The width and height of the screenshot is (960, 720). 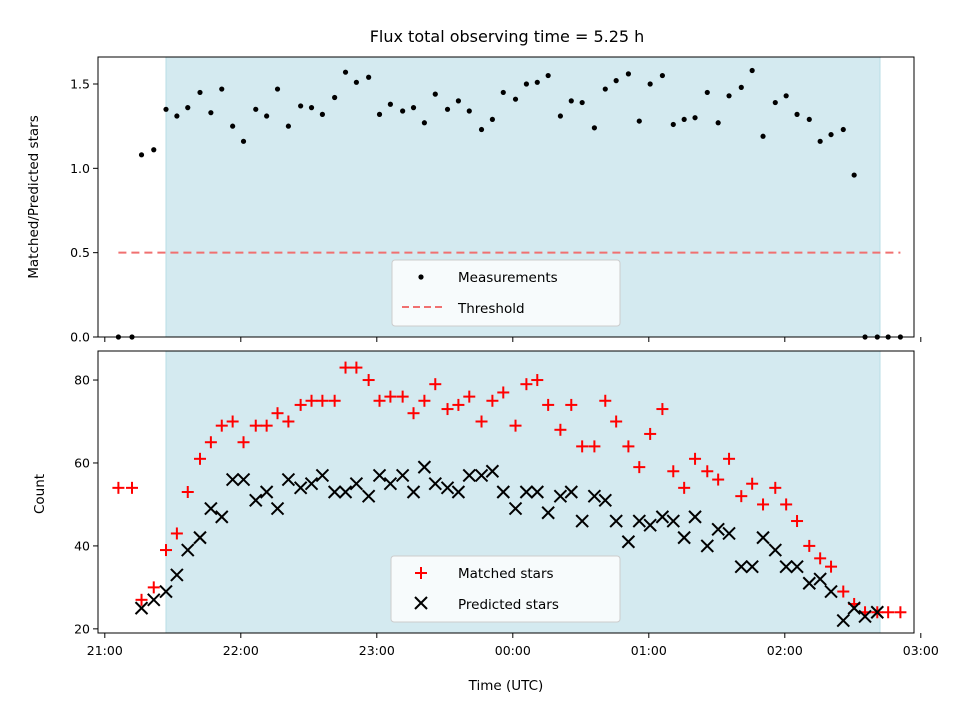 I want to click on legend-label-measurements: Measurements, so click(x=508, y=278).